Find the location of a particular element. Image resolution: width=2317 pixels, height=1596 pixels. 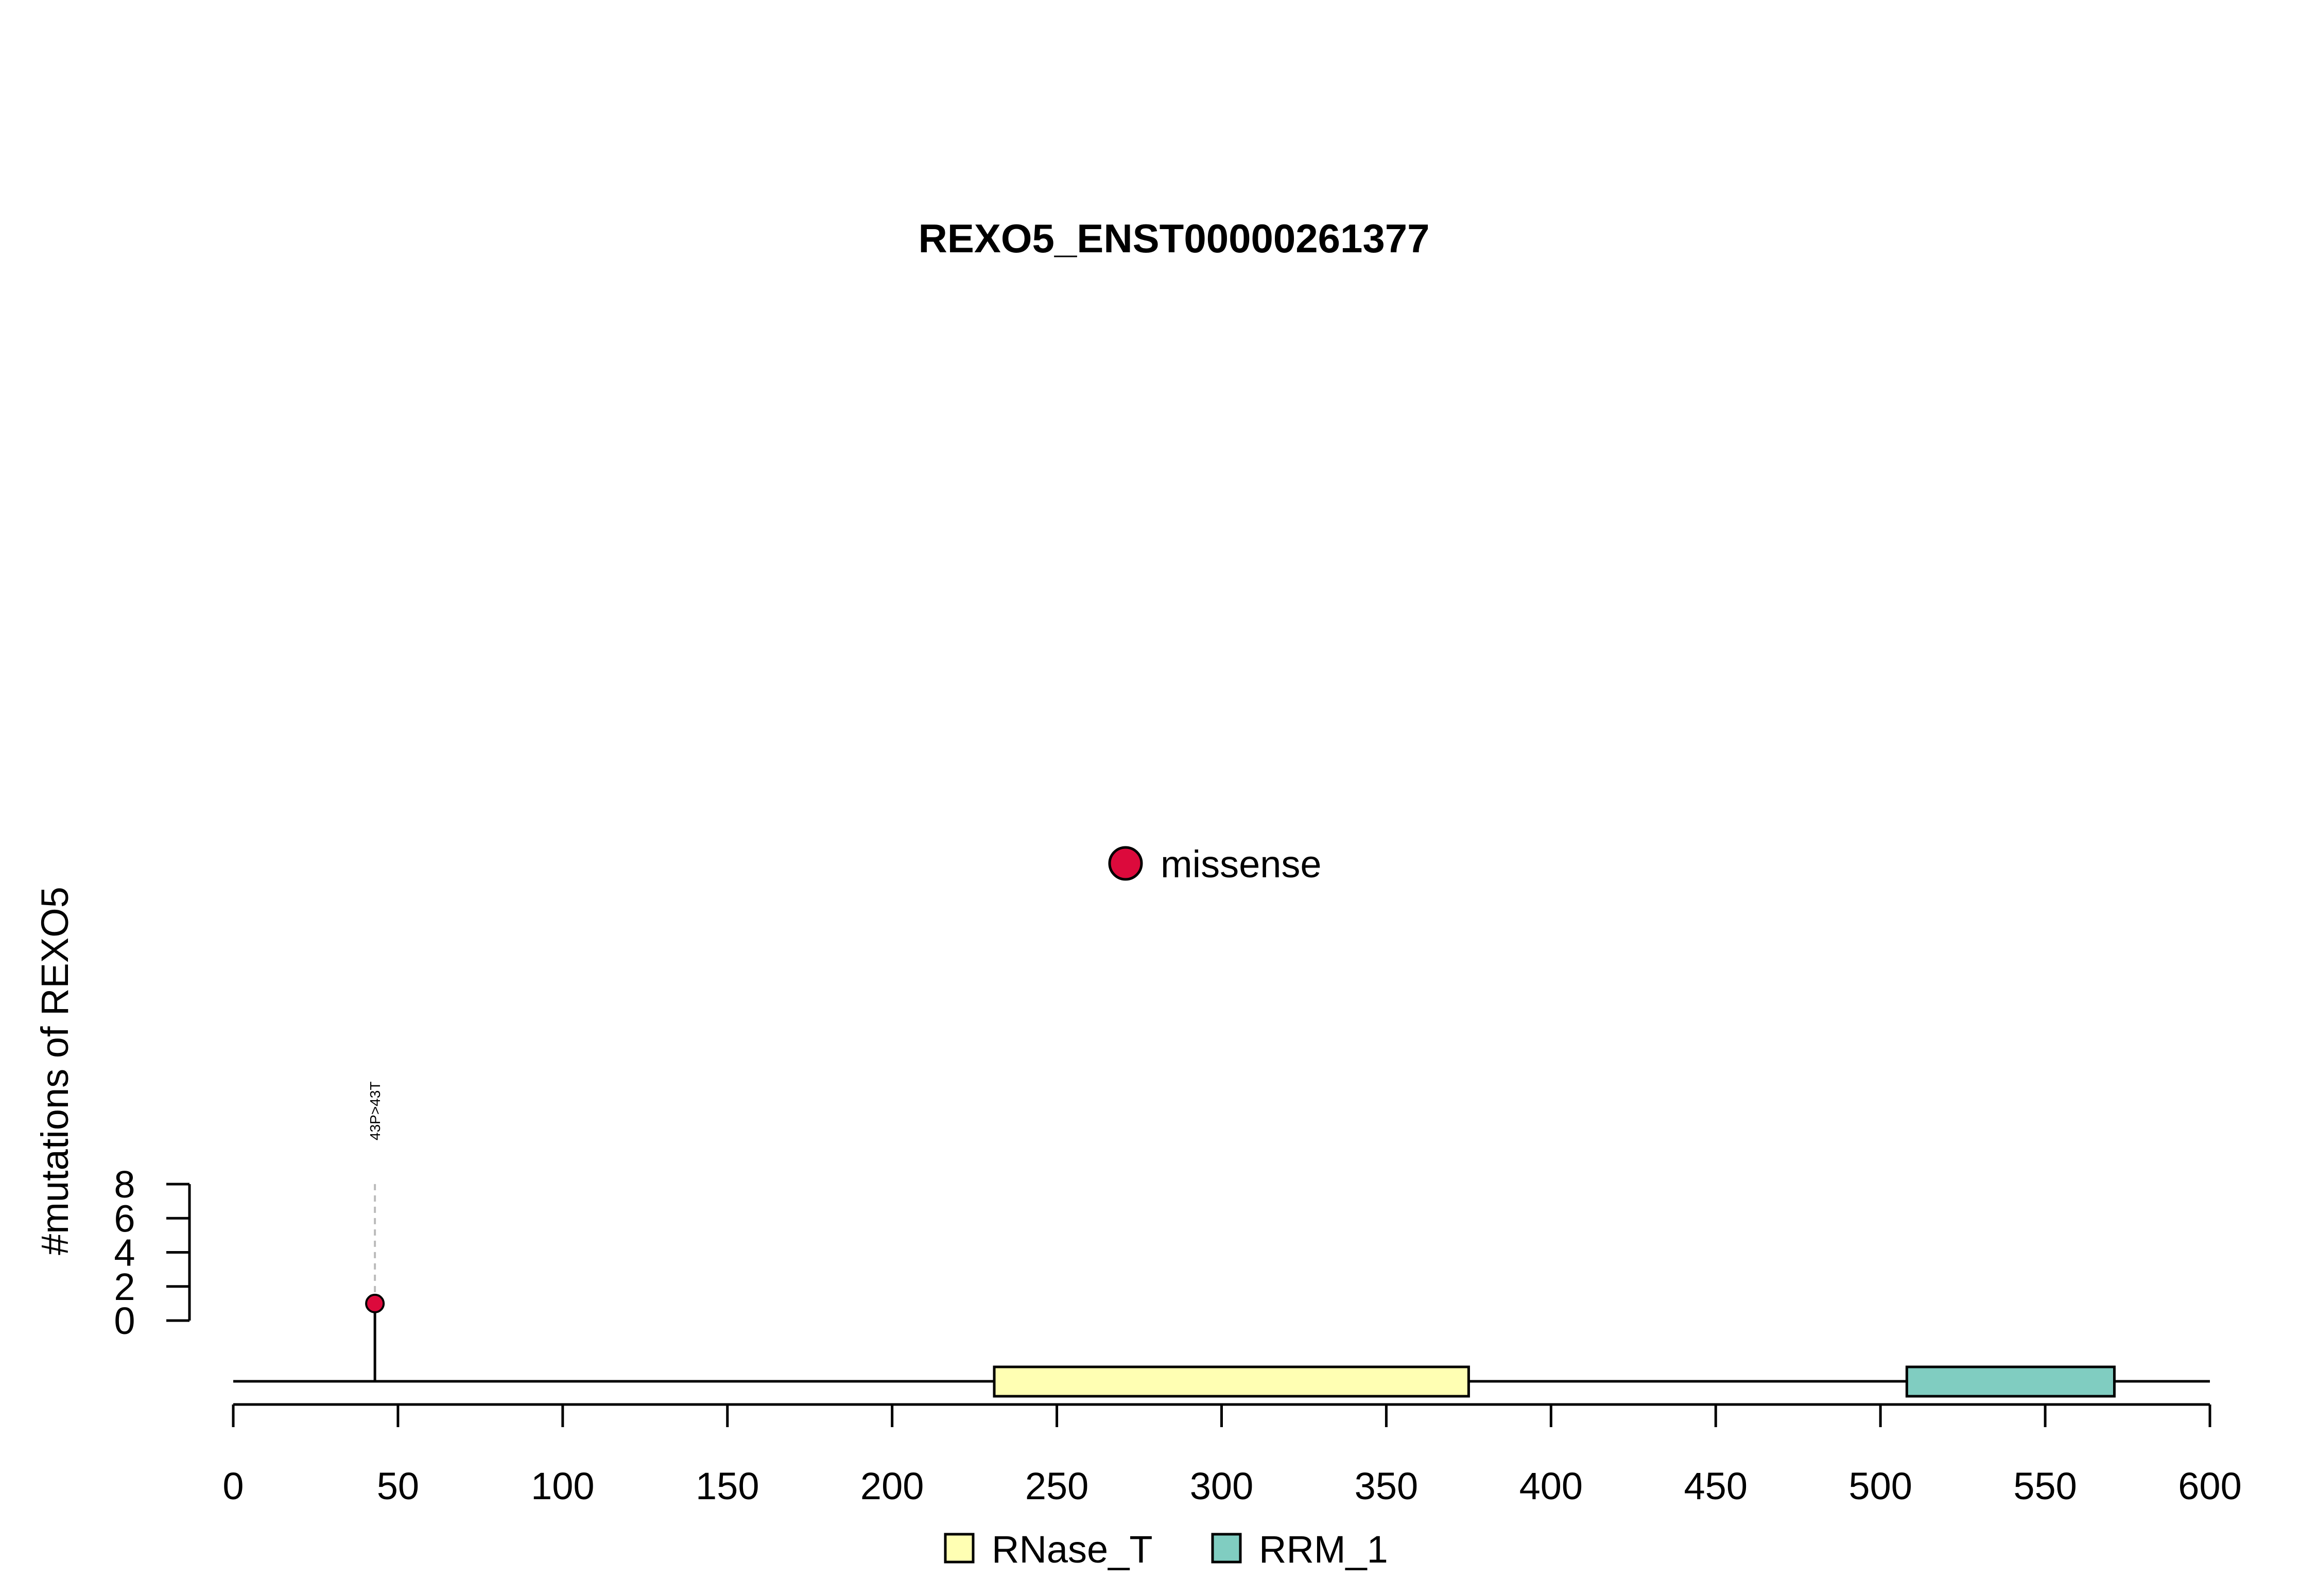

x-tick-label: 250 is located at coordinates (1056, 1486).